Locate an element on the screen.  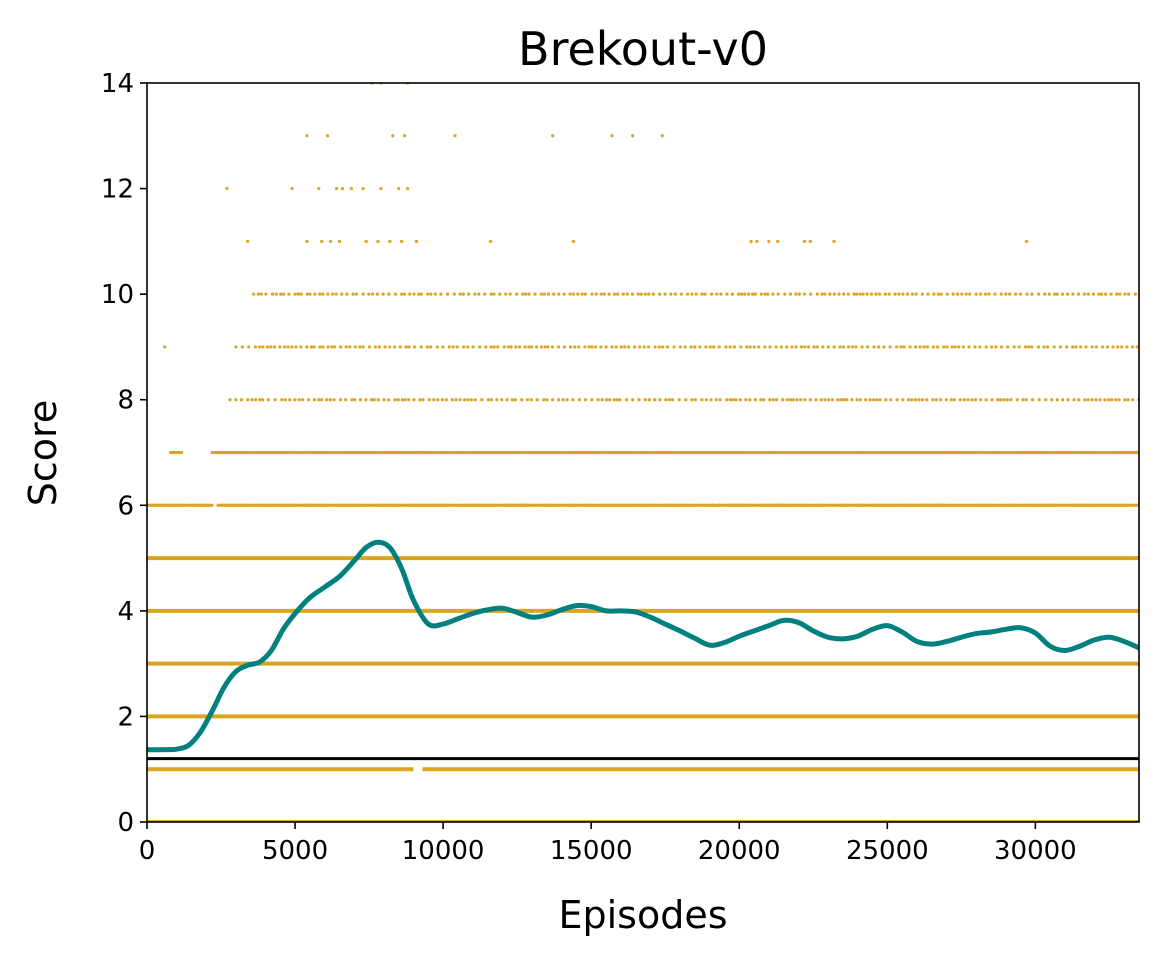
x-axis-label: Episodes is located at coordinates (642, 915).